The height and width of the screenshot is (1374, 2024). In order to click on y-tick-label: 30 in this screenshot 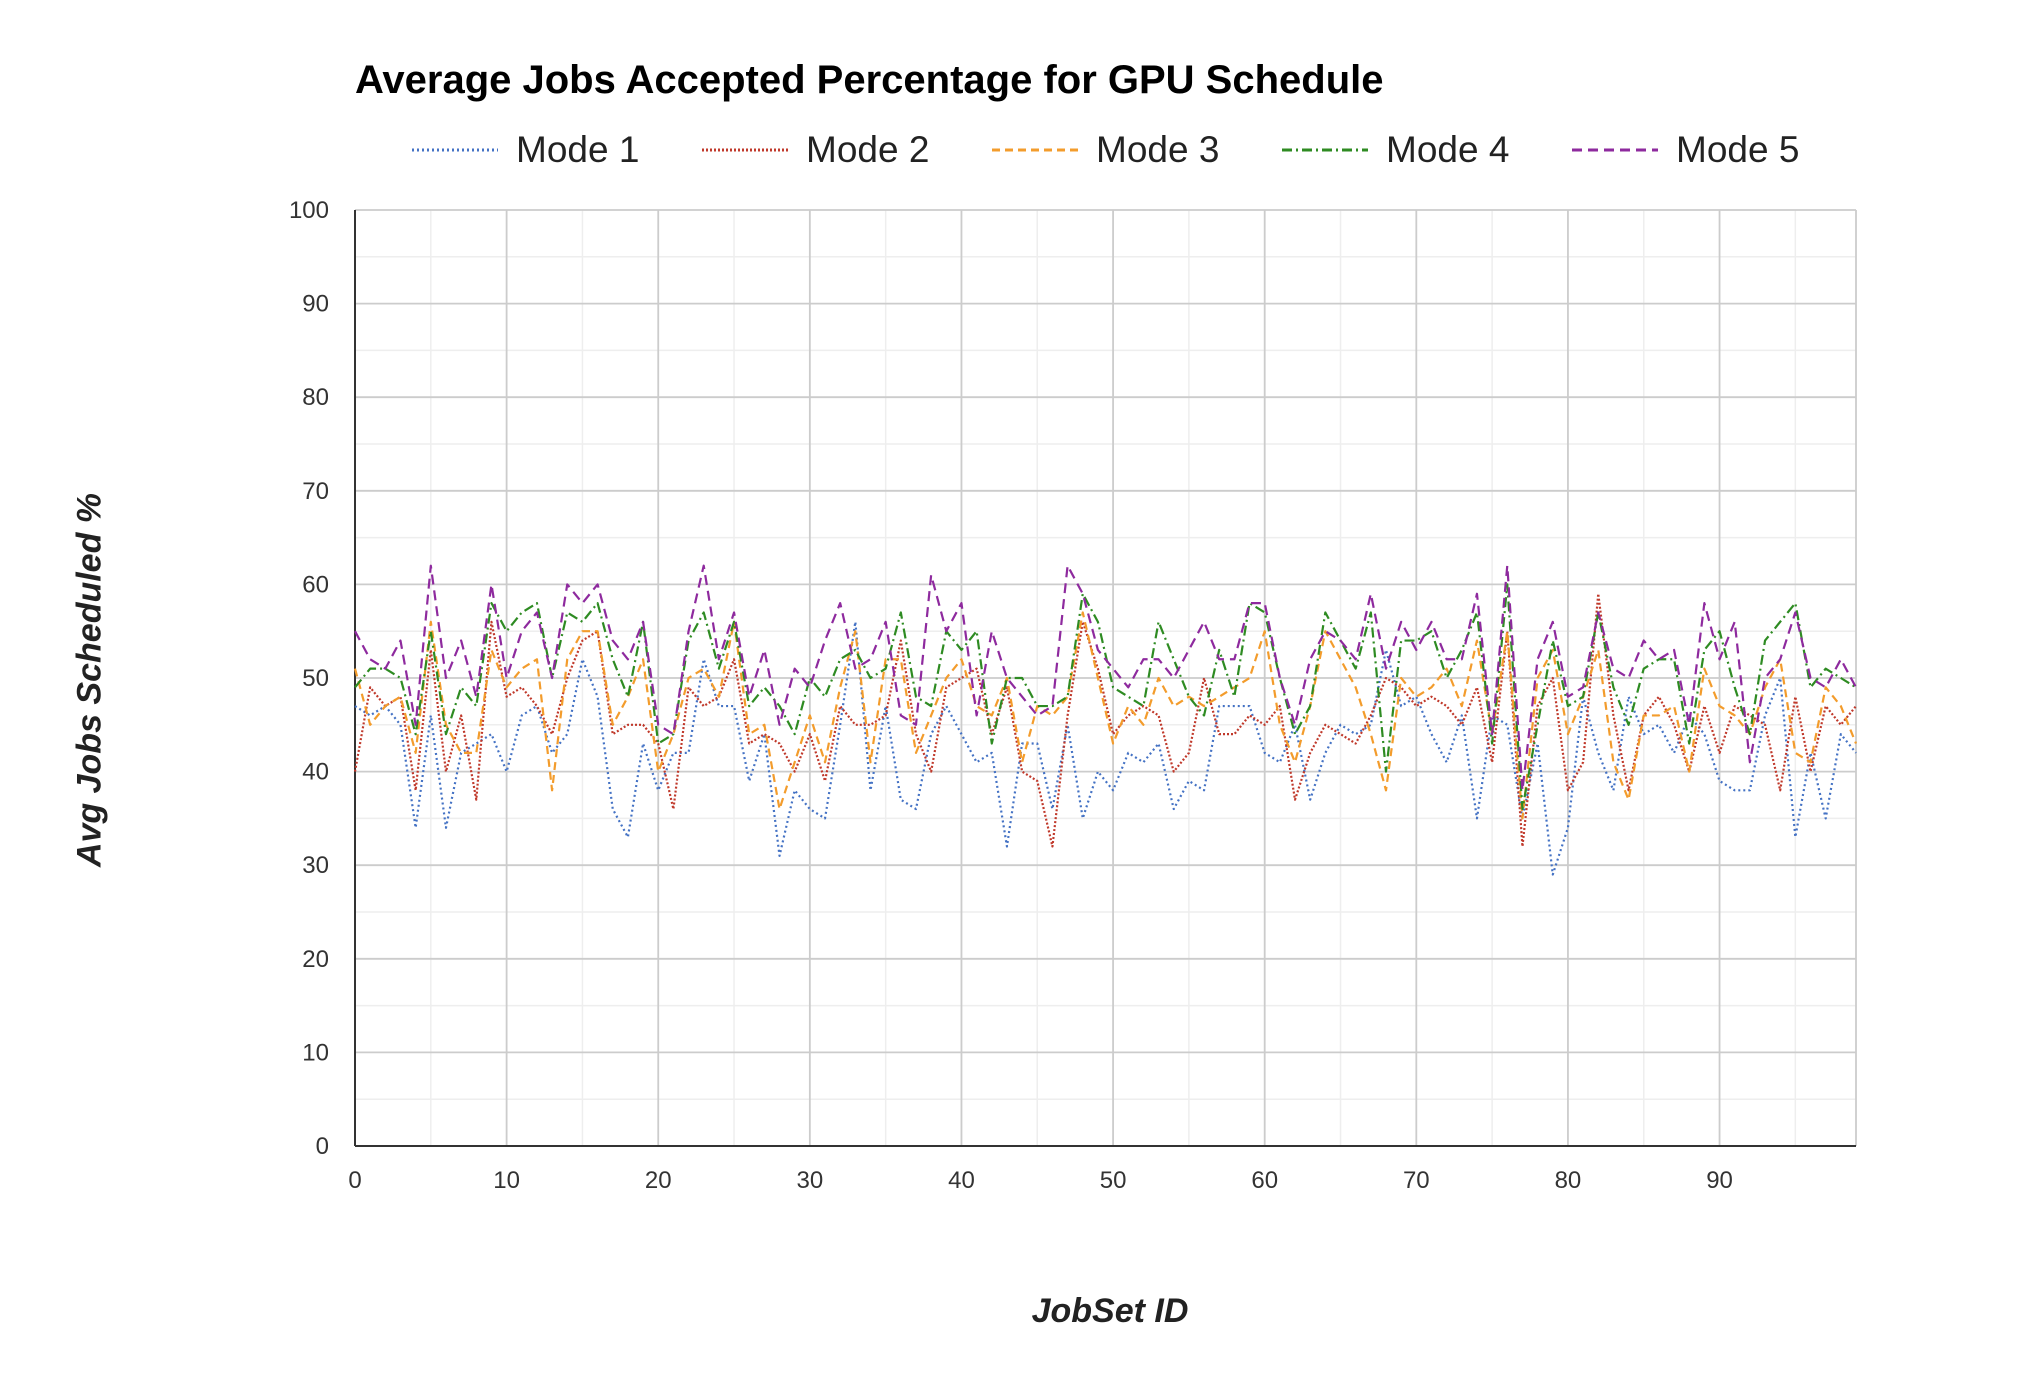, I will do `click(315, 865)`.